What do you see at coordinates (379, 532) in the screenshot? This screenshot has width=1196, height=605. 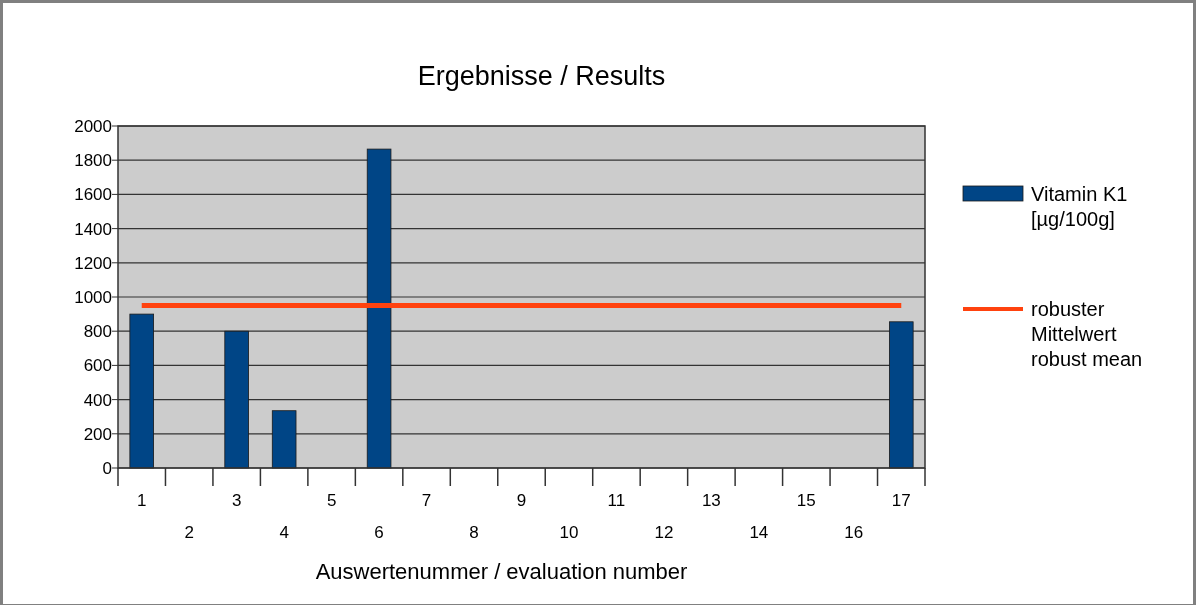 I see `x-tick-label: 6` at bounding box center [379, 532].